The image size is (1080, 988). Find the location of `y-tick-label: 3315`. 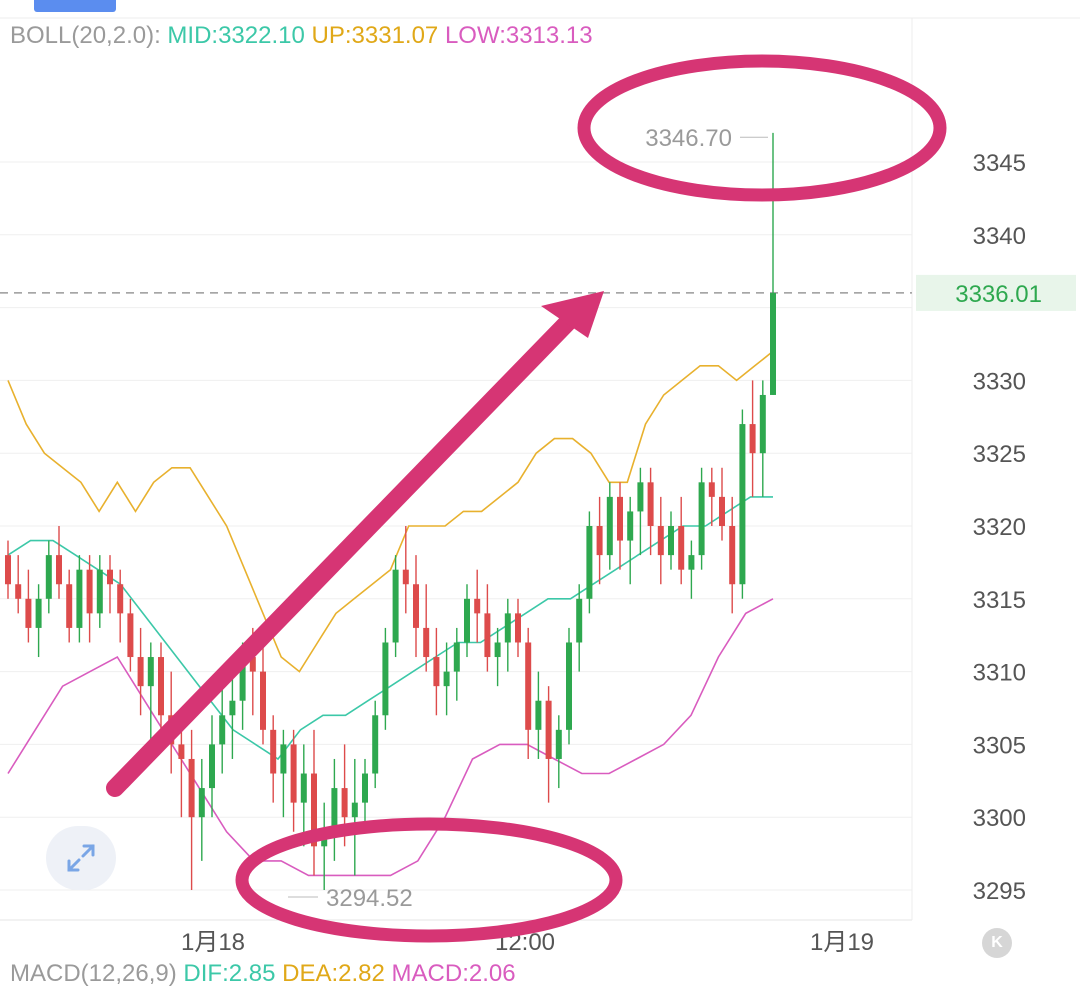

y-tick-label: 3315 is located at coordinates (999, 600).